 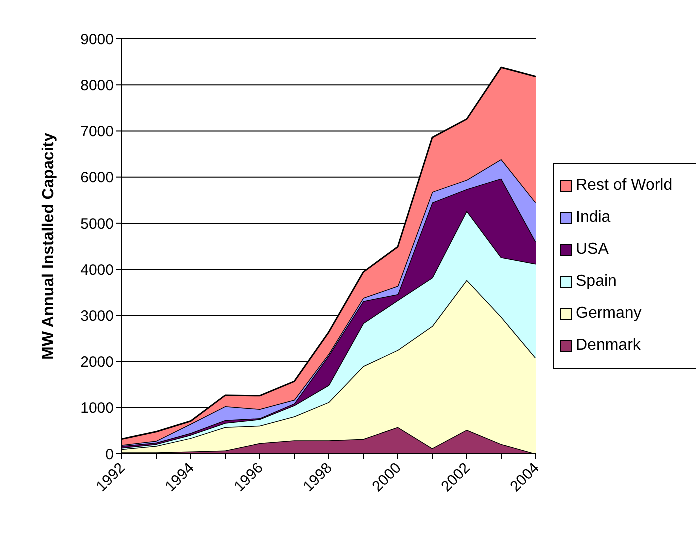 I want to click on y-tick-label: 3000, so click(x=97, y=316).